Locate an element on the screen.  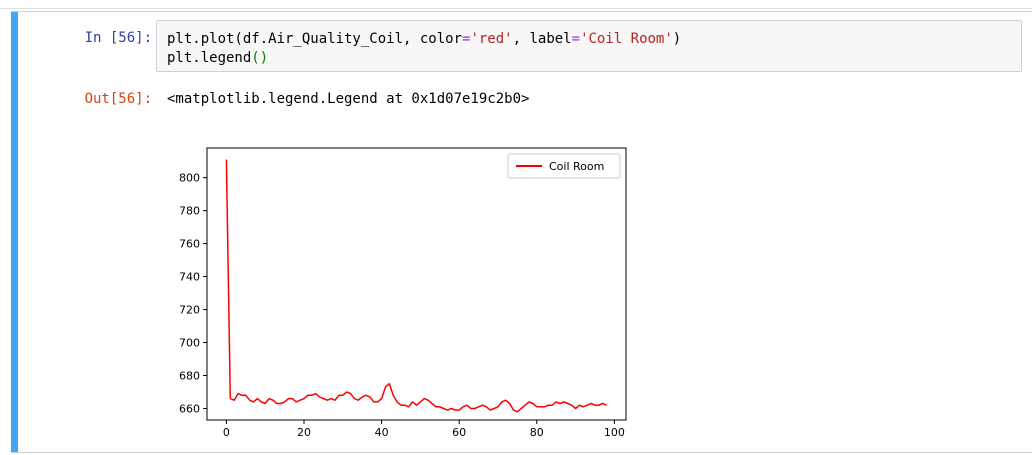
input-prompt: In [56]: is located at coordinates (118, 38).